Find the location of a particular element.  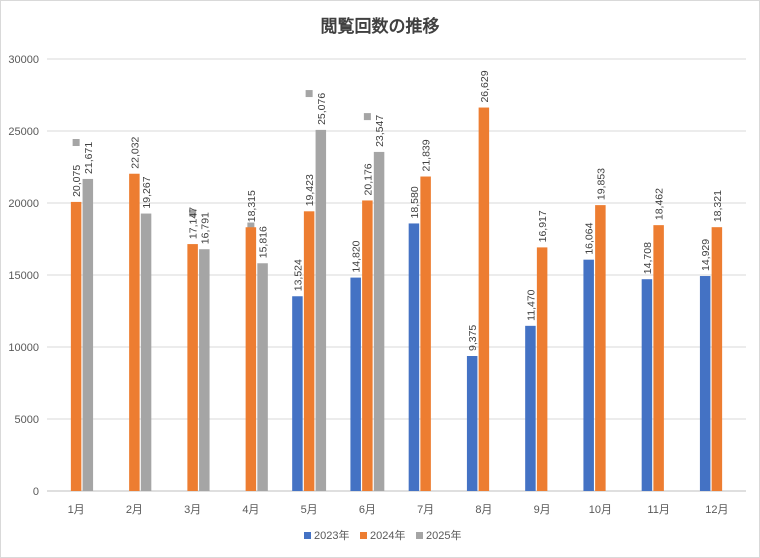

y-tick-label: 20000 is located at coordinates (23, 204).